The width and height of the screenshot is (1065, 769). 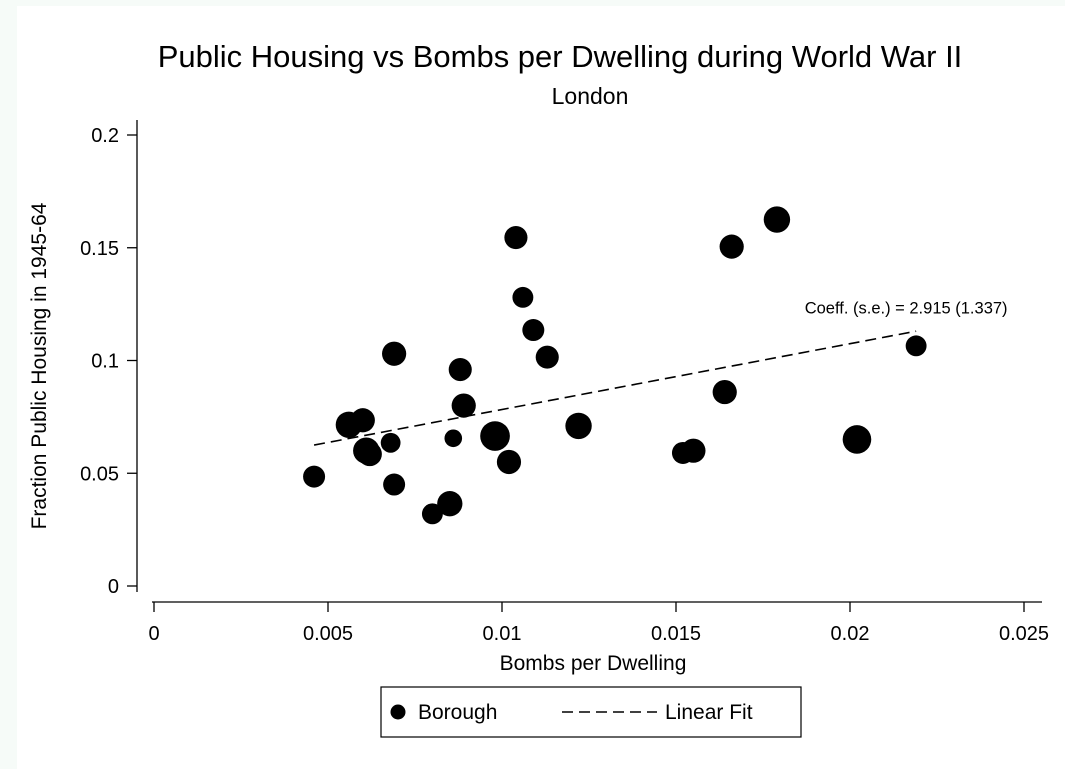 I want to click on legend: Borough Linear Fit, so click(x=591, y=712).